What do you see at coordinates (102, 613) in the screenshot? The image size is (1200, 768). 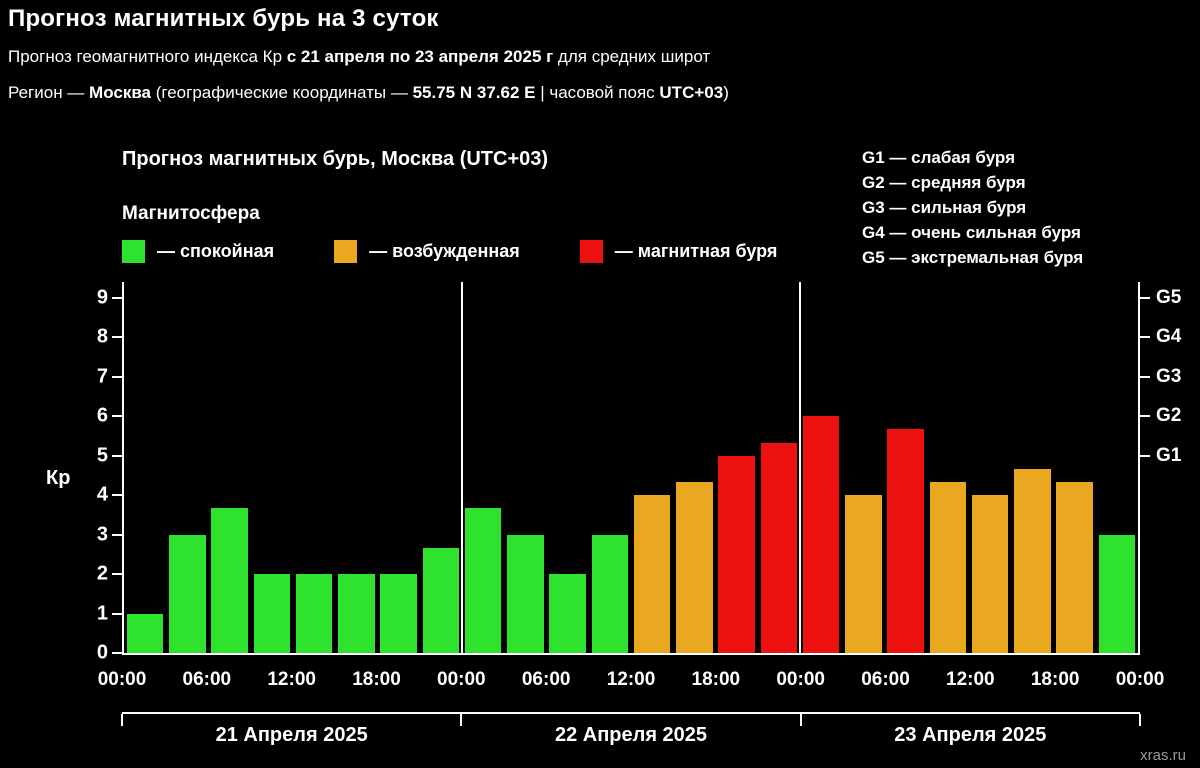 I see `y-tick-label: 1` at bounding box center [102, 613].